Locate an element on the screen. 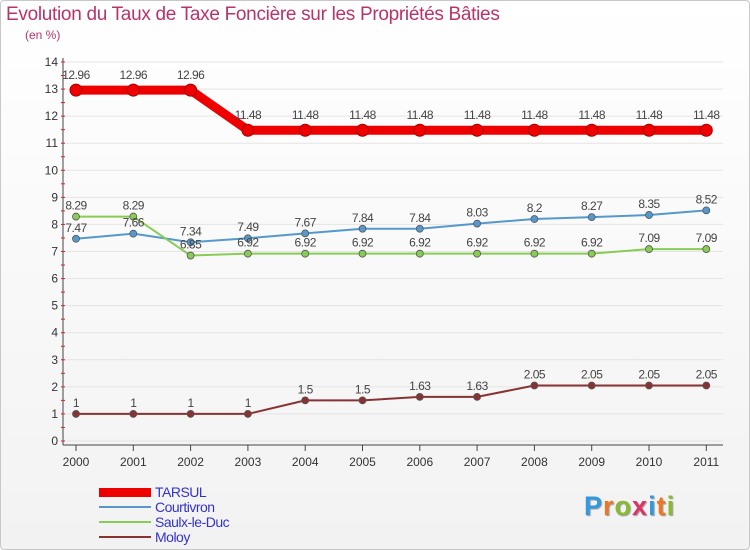 Image resolution: width=750 pixels, height=550 pixels. y-tick-label: 9 is located at coordinates (54, 197).